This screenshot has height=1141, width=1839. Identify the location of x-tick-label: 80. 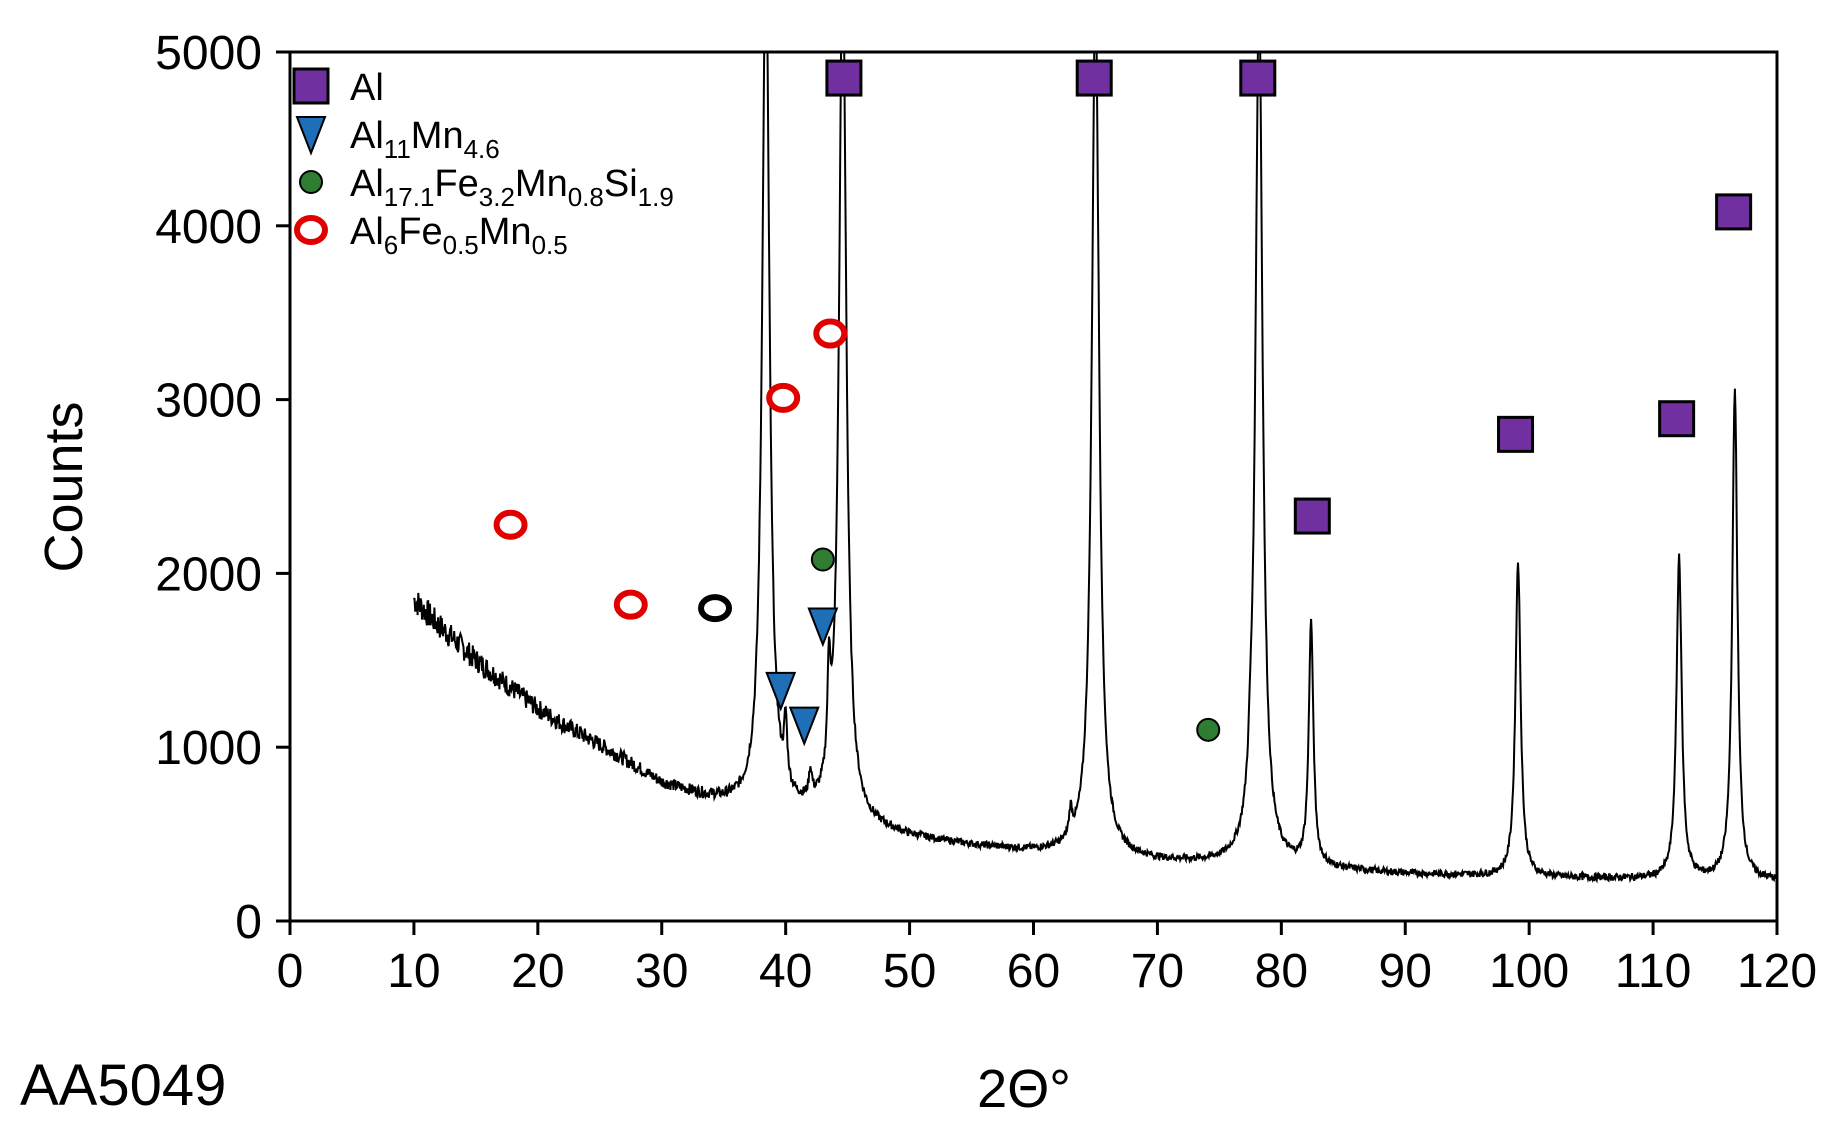
(1281, 971).